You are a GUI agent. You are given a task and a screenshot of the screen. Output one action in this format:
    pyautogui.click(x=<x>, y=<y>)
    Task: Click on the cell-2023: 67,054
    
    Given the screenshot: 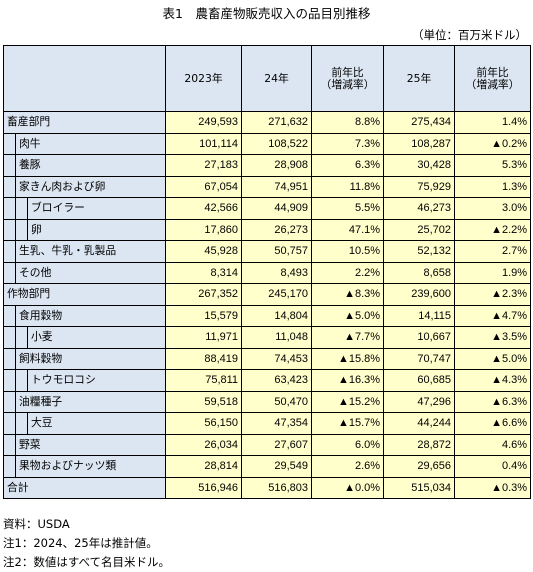 What is the action you would take?
    pyautogui.click(x=204, y=186)
    